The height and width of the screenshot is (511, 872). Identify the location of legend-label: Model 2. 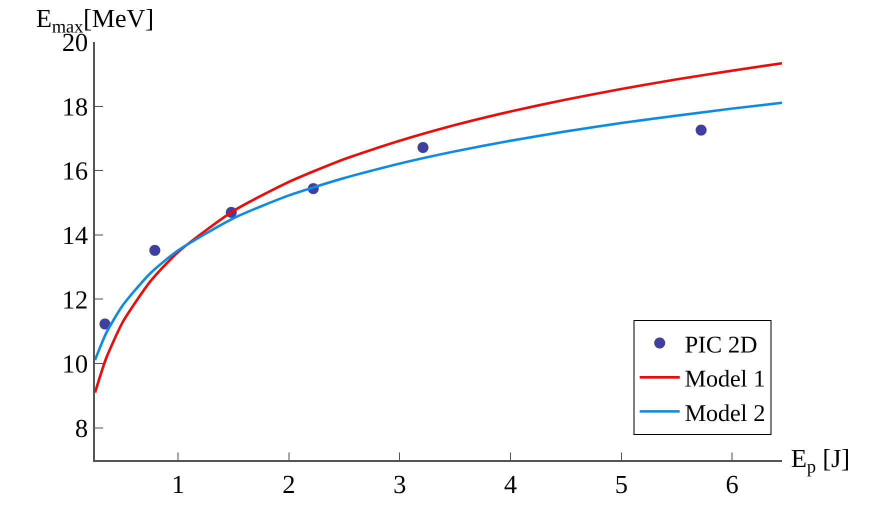
(725, 413).